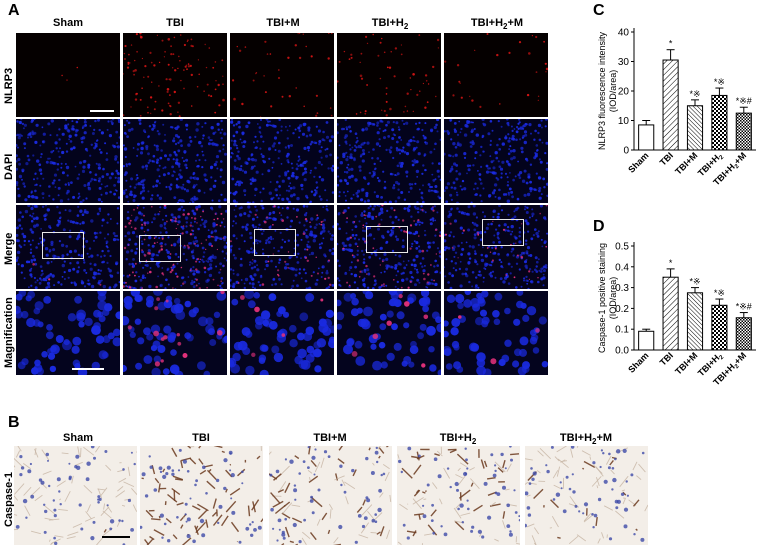  I want to click on micrograph-nlrp3-tbi-h2, so click(389, 75).